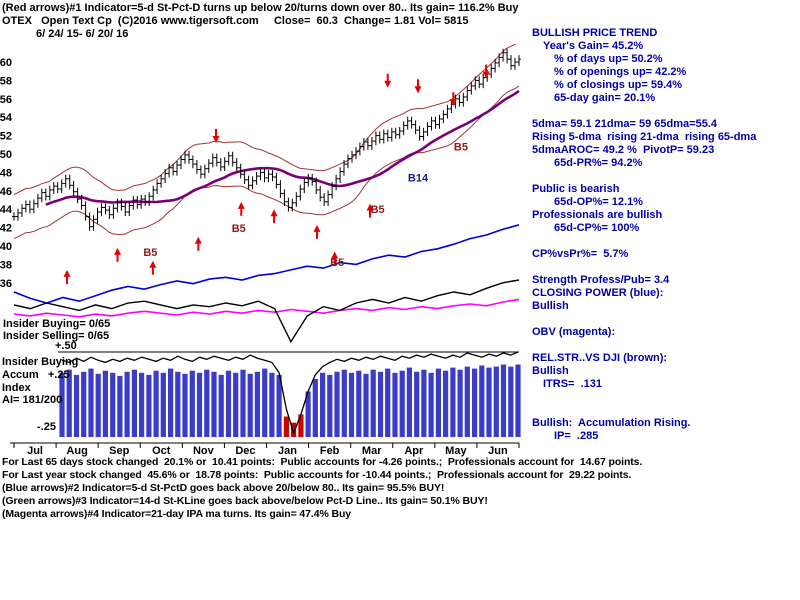 This screenshot has width=800, height=600. What do you see at coordinates (6, 81) in the screenshot?
I see `svg-text: 58` at bounding box center [6, 81].